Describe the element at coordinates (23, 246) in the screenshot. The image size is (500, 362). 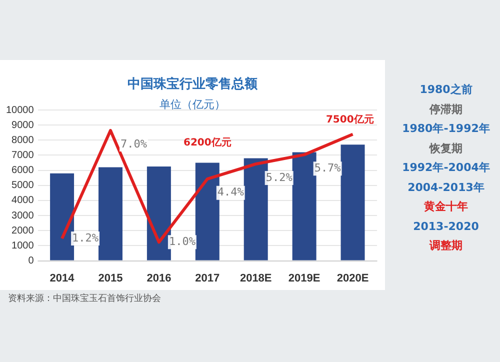
I see `y-tick-label: 1000` at that location.